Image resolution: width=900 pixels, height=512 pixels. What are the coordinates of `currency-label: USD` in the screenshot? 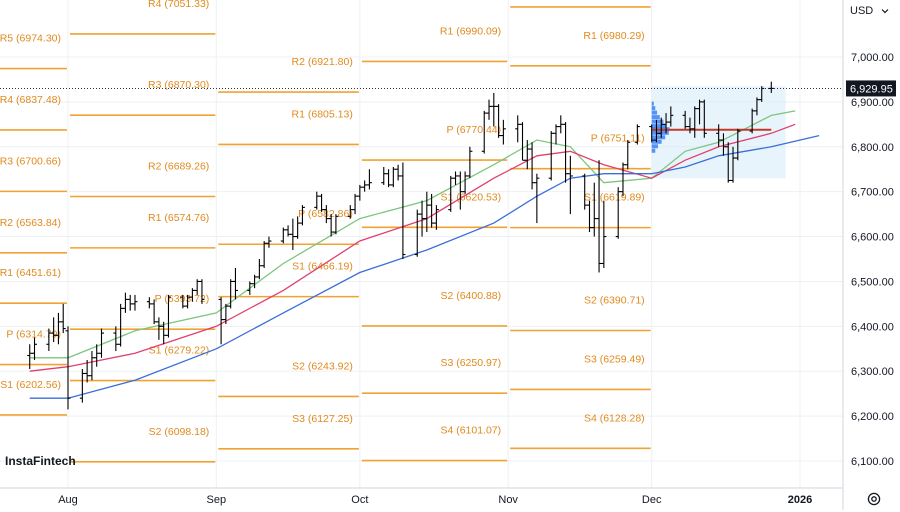 It's located at (862, 11).